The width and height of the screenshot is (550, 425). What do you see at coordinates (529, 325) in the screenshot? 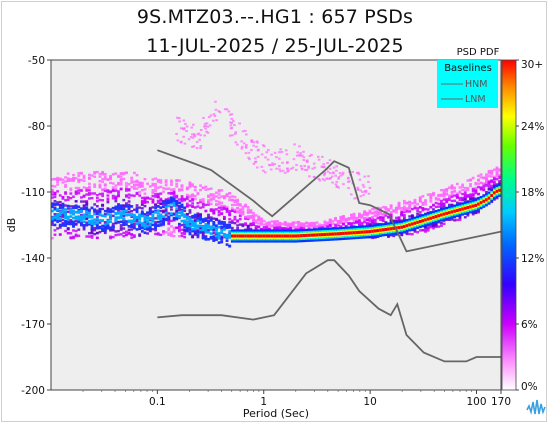
I see `colorbar-tick-label: 6%` at bounding box center [529, 325].